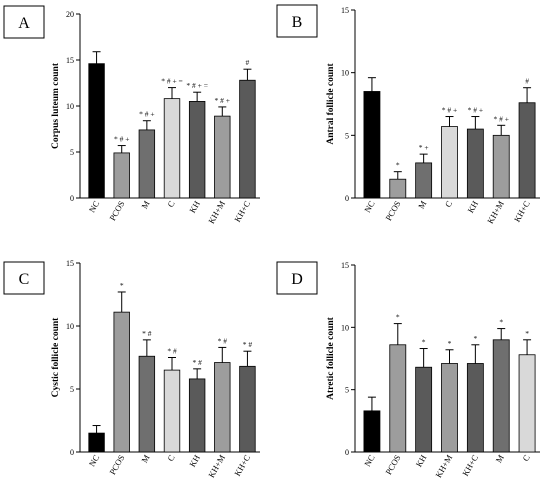 This screenshot has width=550, height=490. What do you see at coordinates (72, 452) in the screenshot?
I see `panel-c-y-tick-label: 0` at bounding box center [72, 452].